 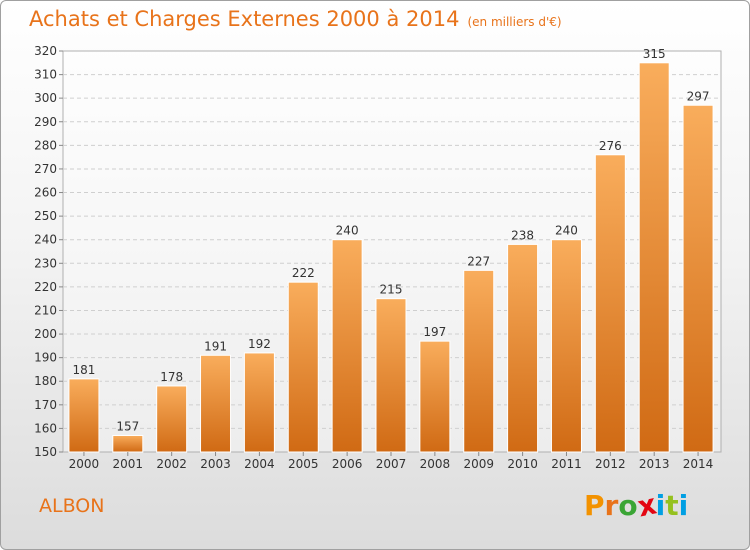 What do you see at coordinates (84, 464) in the screenshot?
I see `x-tick-label: 2000` at bounding box center [84, 464].